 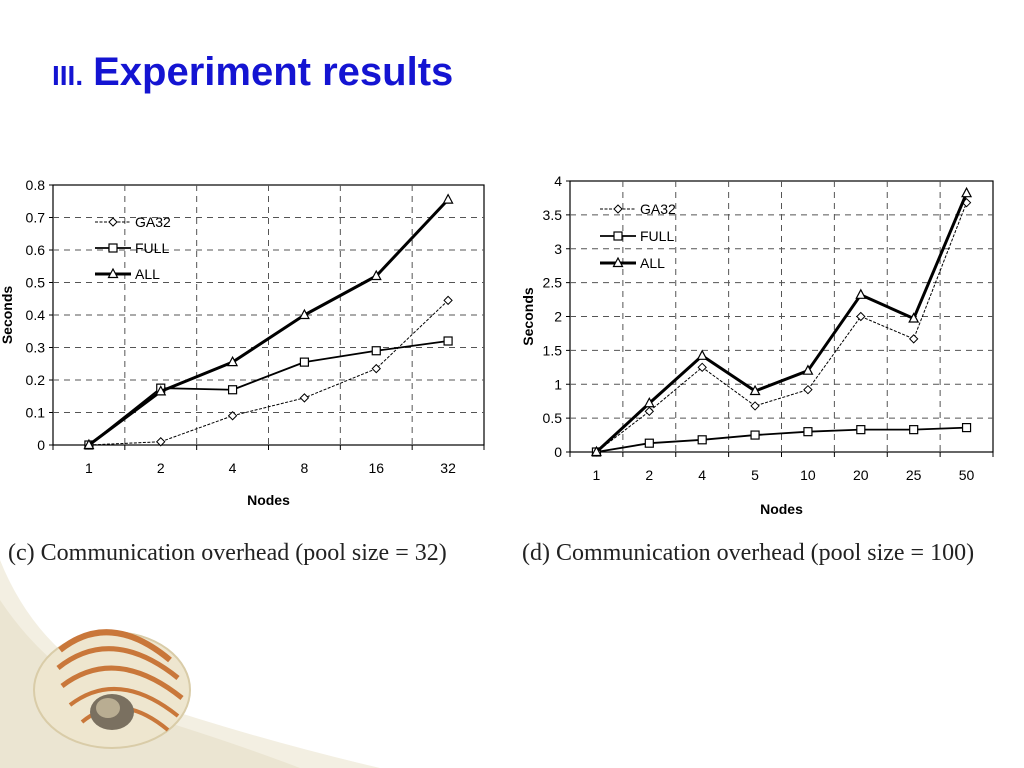 I want to click on slide-title: III. Experiment results, so click(x=252, y=72).